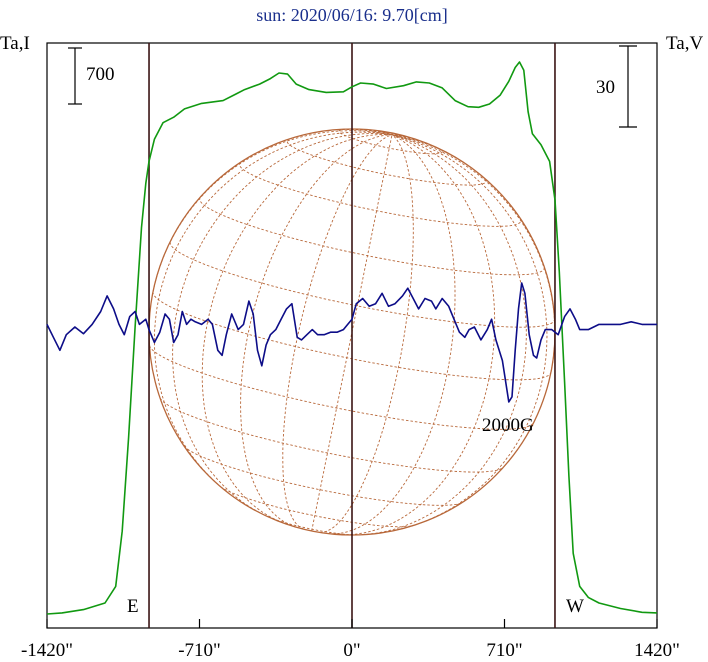 This screenshot has height=662, width=708. Describe the element at coordinates (605, 87) in the screenshot. I see `right-scale-value: 30` at that location.